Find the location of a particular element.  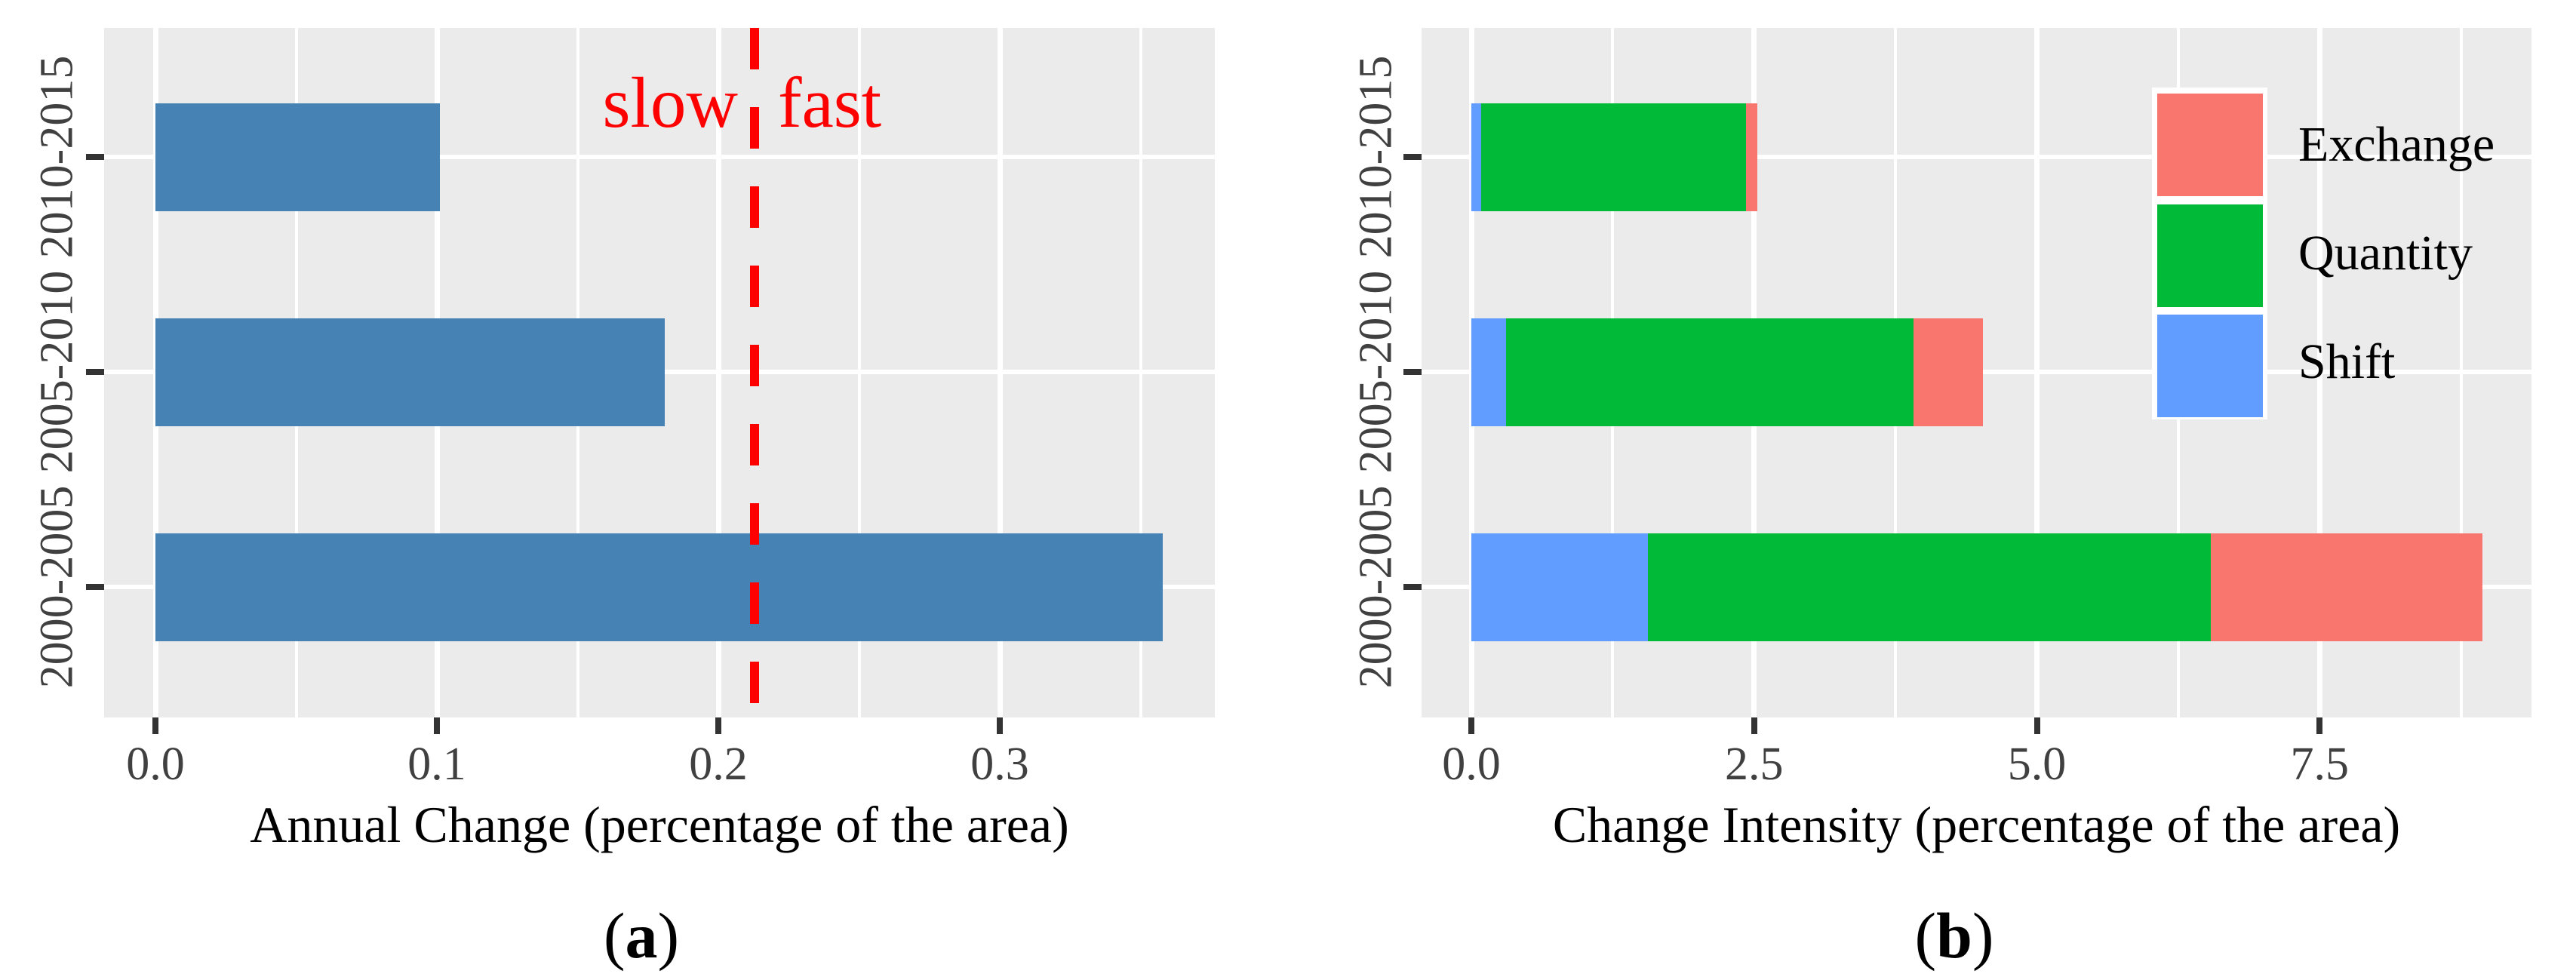

caption-b-close: ) is located at coordinates (1983, 935).